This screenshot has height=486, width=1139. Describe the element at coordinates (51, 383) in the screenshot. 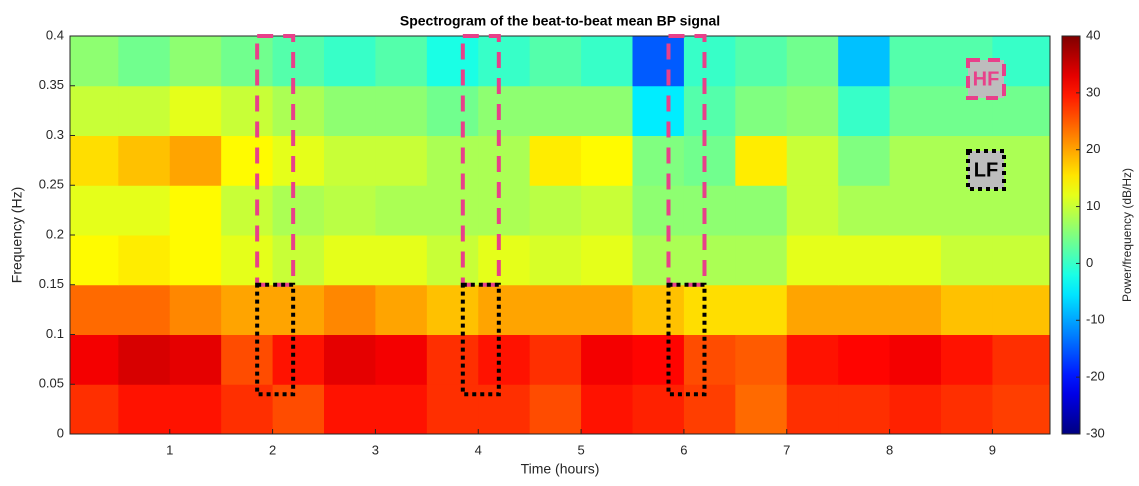

I see `y-tick-label: 0.05` at that location.